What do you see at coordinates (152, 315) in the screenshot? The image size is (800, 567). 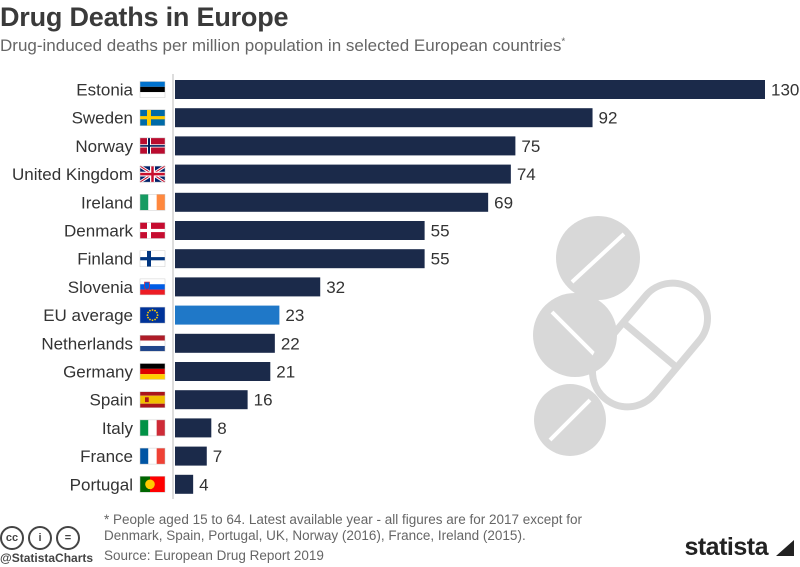 I see `eu-flag-icon` at bounding box center [152, 315].